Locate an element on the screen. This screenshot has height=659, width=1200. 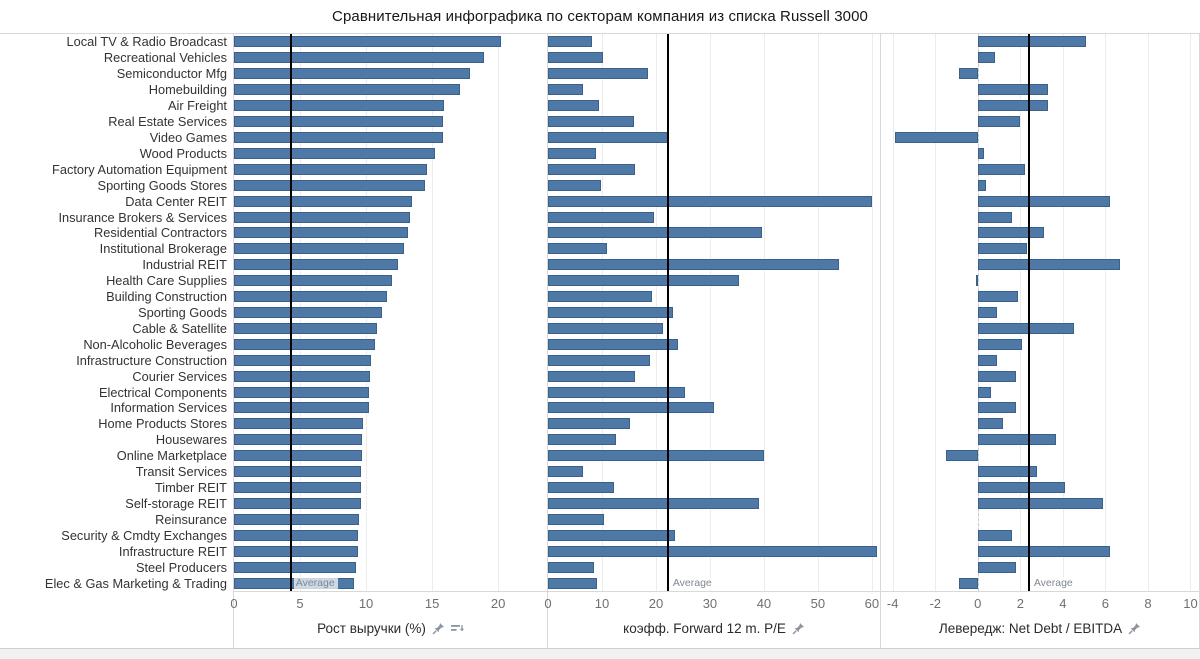
category-label: Home Products Stores is located at coordinates (162, 424).